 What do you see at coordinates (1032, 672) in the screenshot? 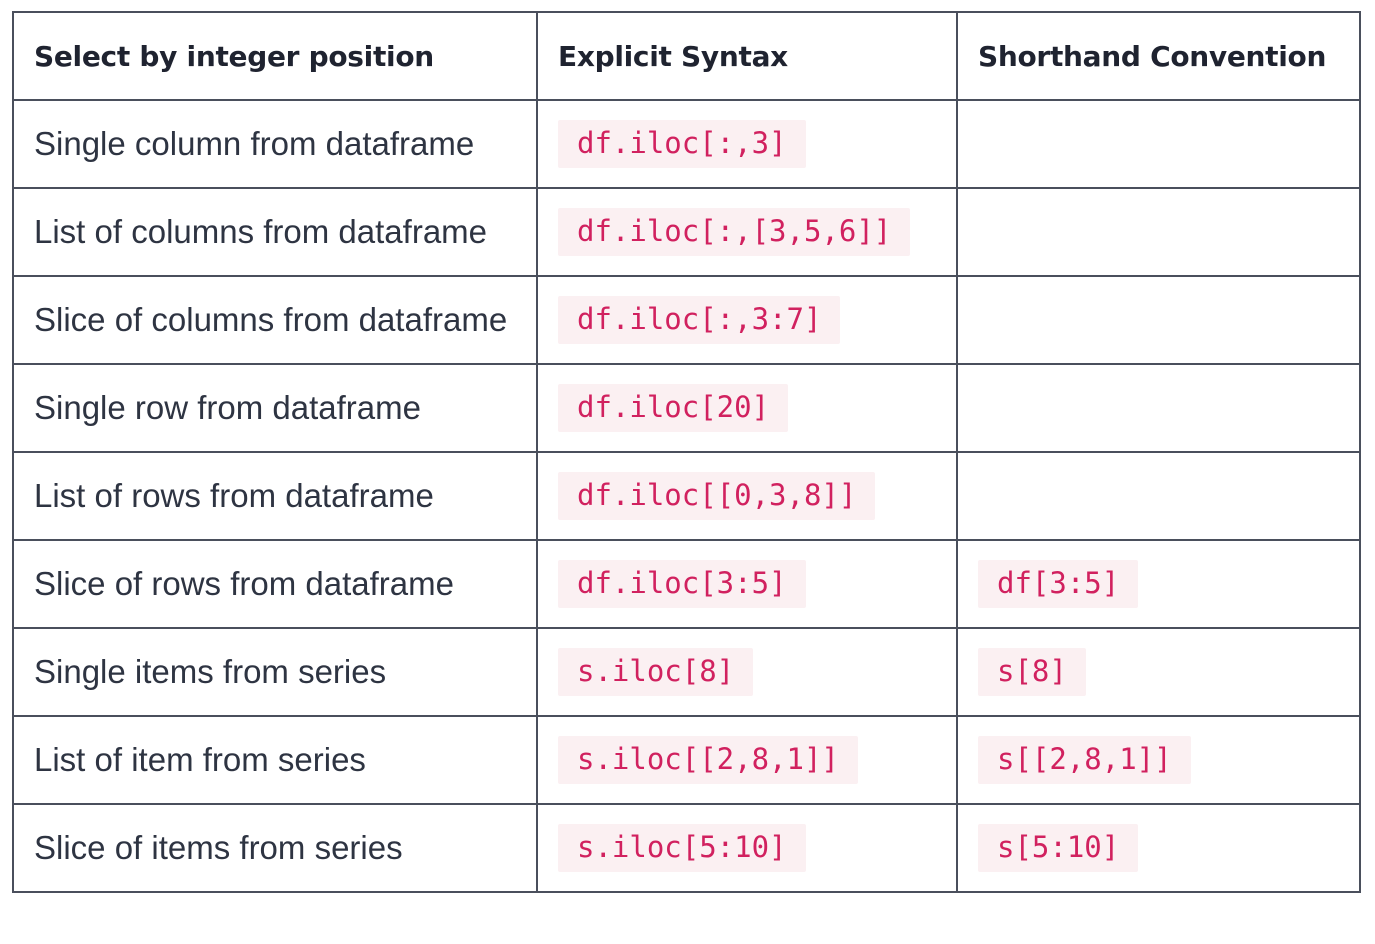
I see `shorthand-convention-code: s[8]` at bounding box center [1032, 672].